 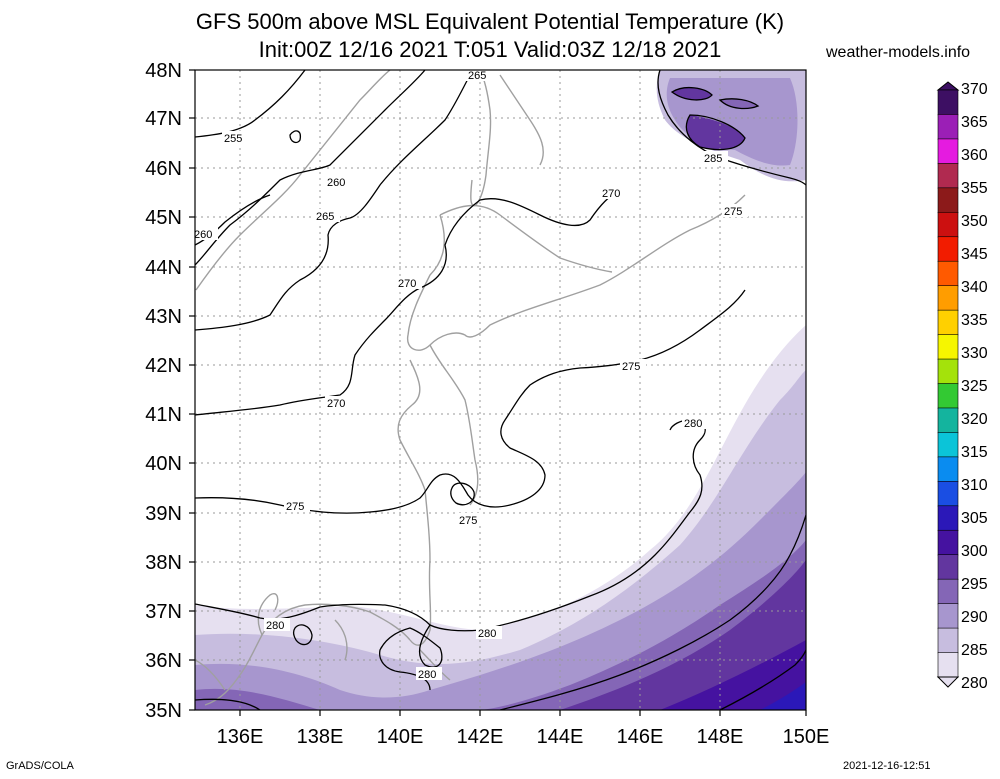 What do you see at coordinates (948, 682) in the screenshot?
I see `colorbar-bottom-arrow` at bounding box center [948, 682].